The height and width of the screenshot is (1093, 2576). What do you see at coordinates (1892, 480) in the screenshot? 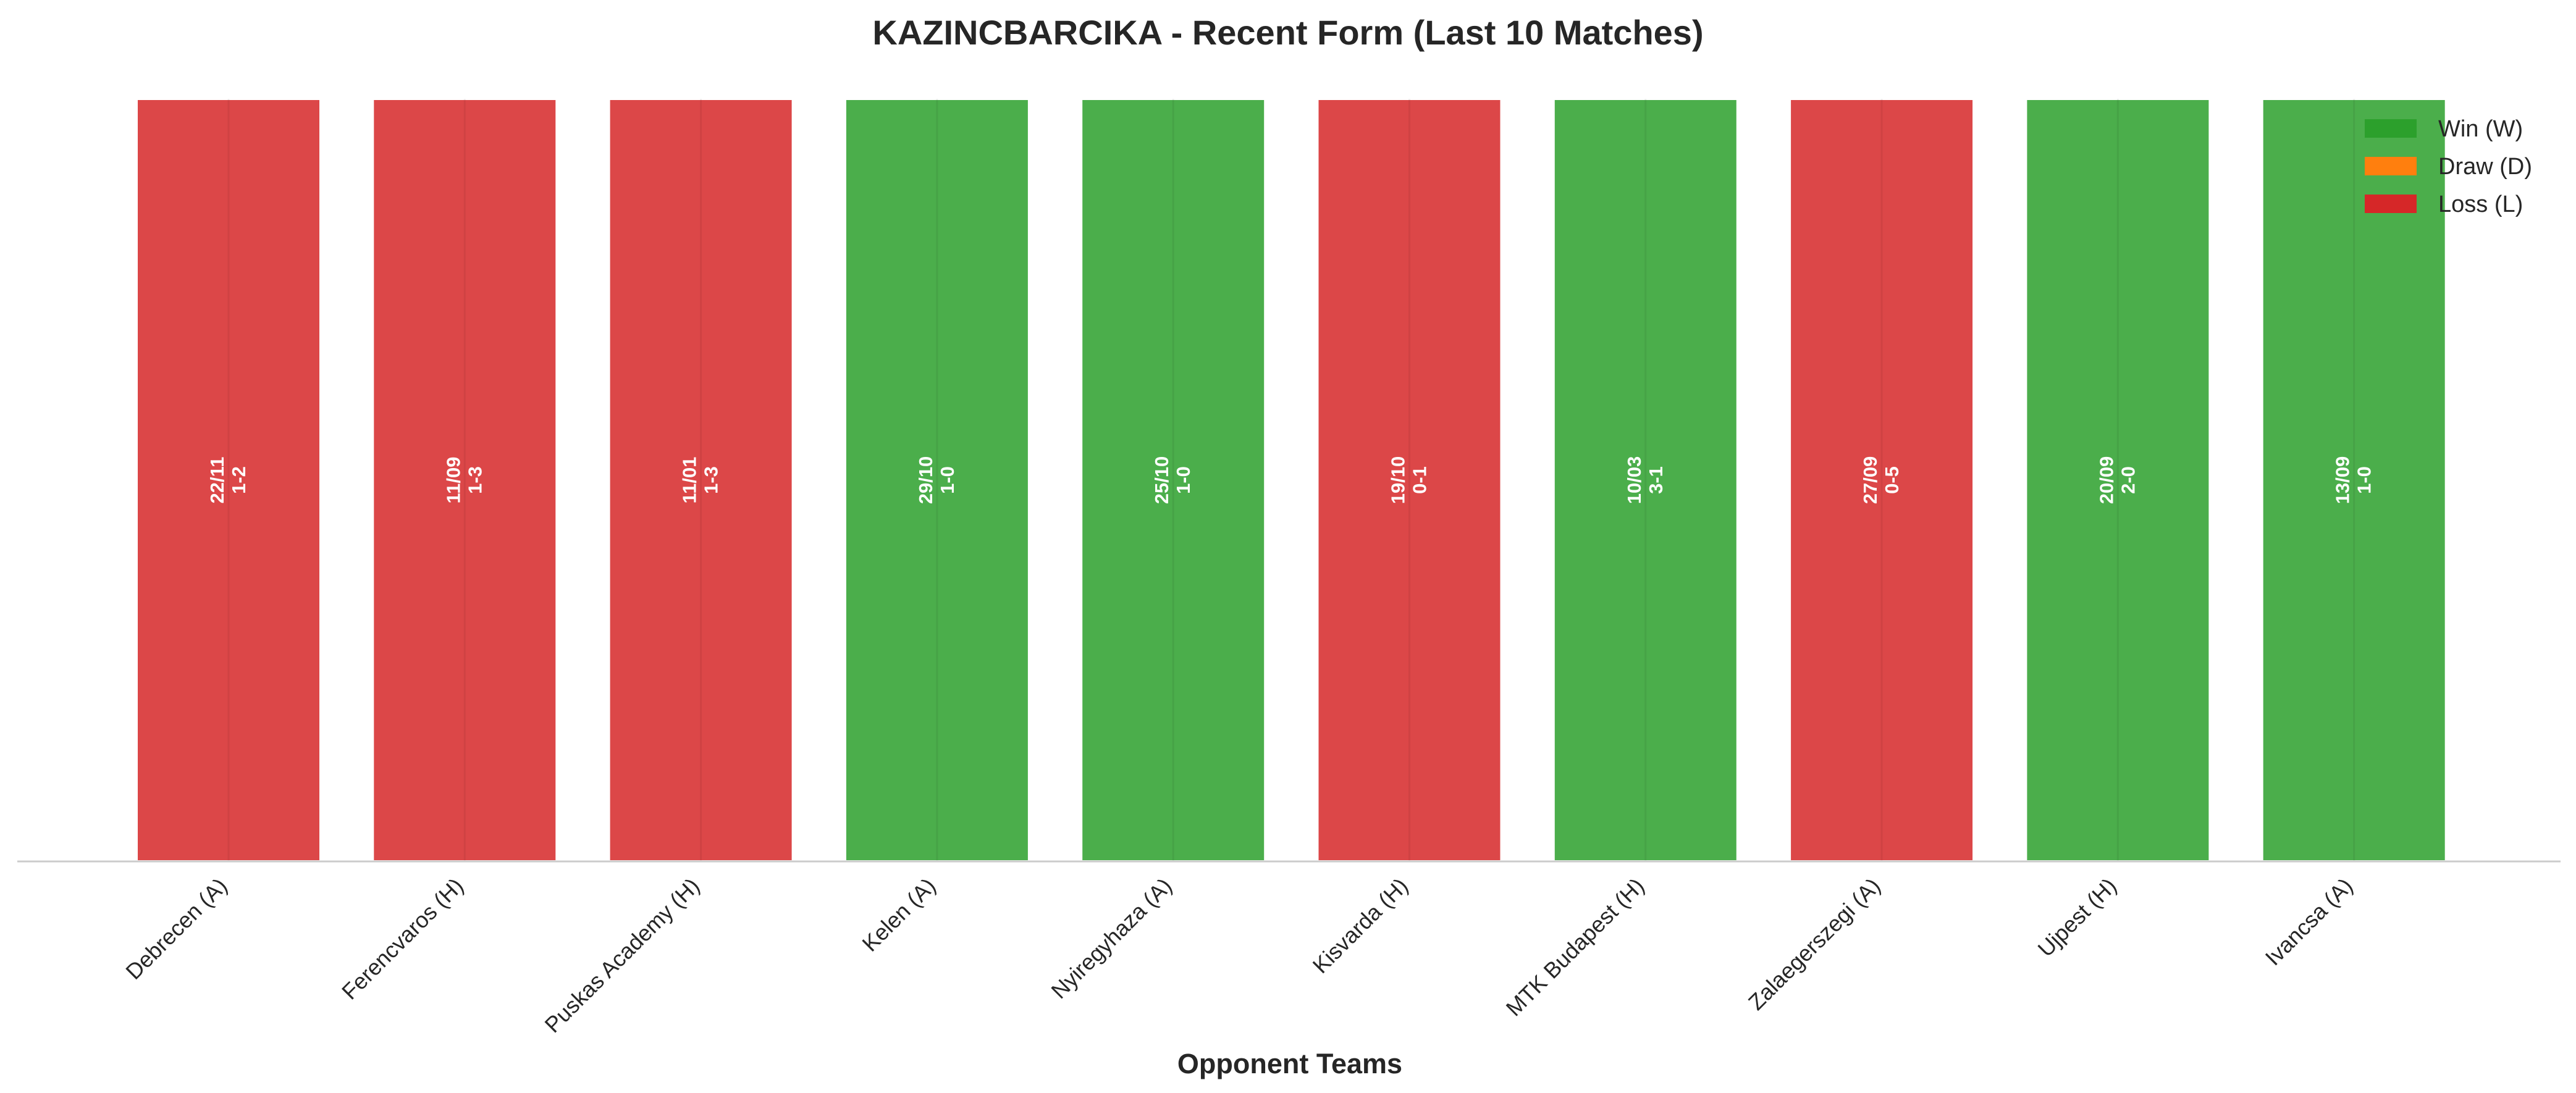
I see `bar-score: 0-5` at bounding box center [1892, 480].